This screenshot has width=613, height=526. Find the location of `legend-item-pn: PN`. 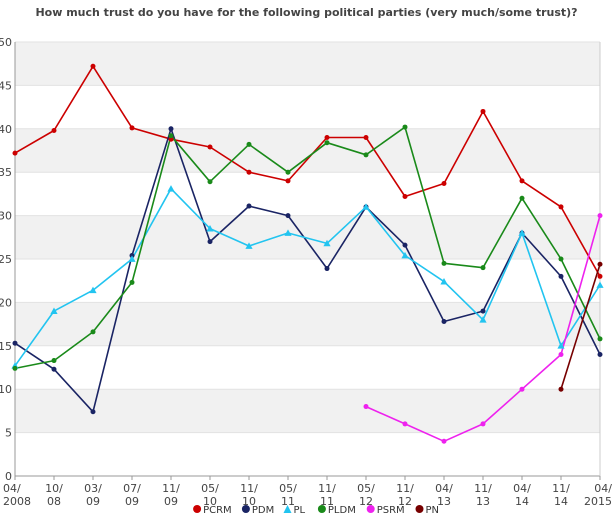

legend-item-pn: PN is located at coordinates (427, 510).